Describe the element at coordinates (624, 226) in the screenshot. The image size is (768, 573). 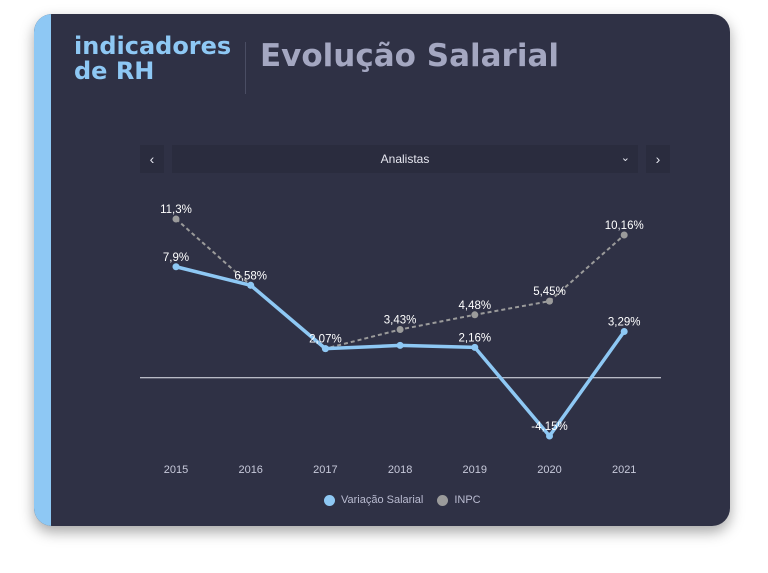
I see `data-label: 10,16%` at that location.